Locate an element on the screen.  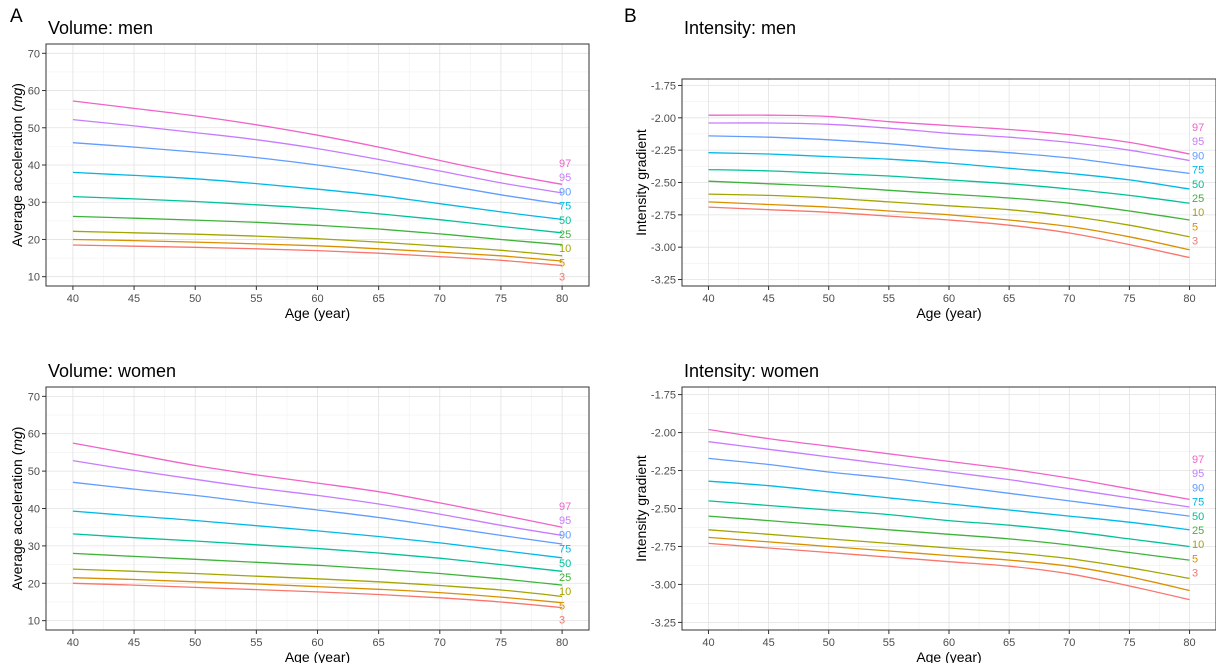
y-tick-label: -2.75 is located at coordinates (663, 216).